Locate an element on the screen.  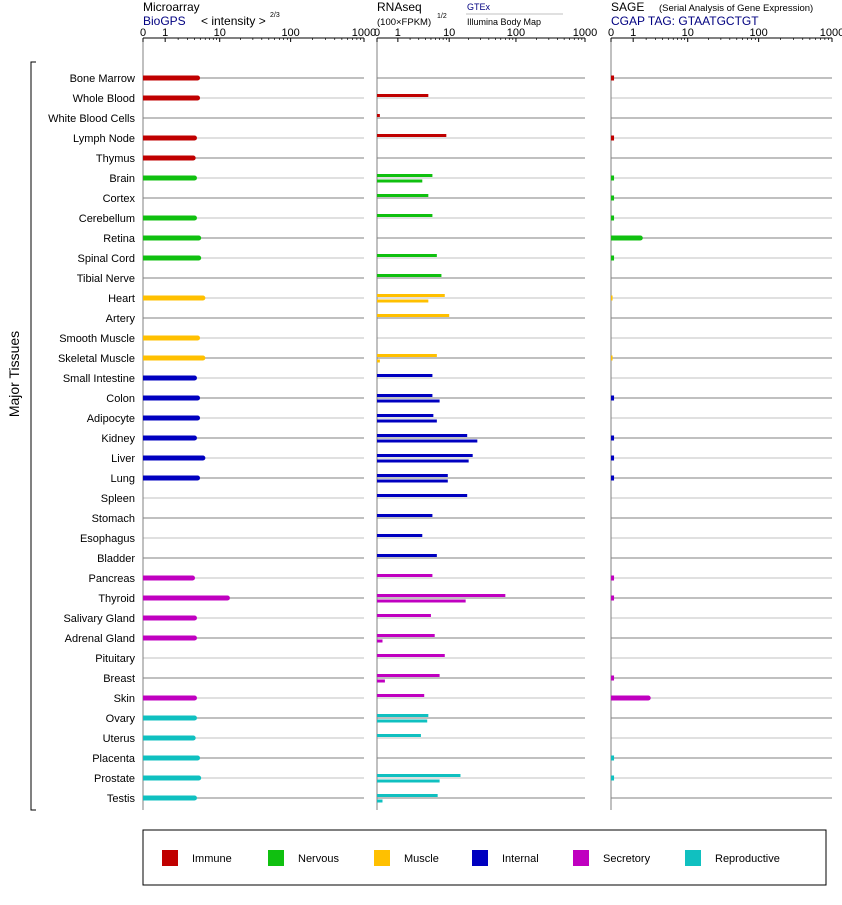
rnaseq-unit-exponent: 1/2 is located at coordinates (442, 16).